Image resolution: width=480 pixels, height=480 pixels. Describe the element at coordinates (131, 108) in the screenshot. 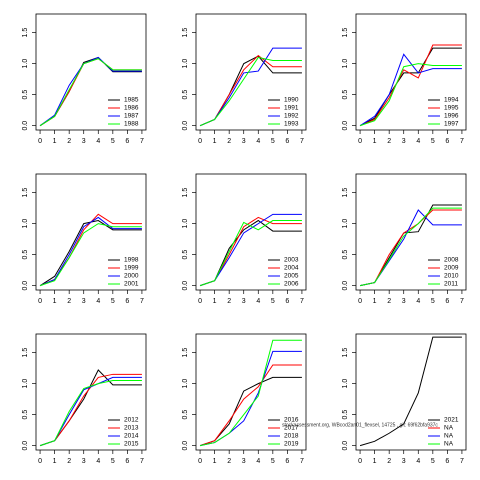

I see `legend-label: 1986` at that location.